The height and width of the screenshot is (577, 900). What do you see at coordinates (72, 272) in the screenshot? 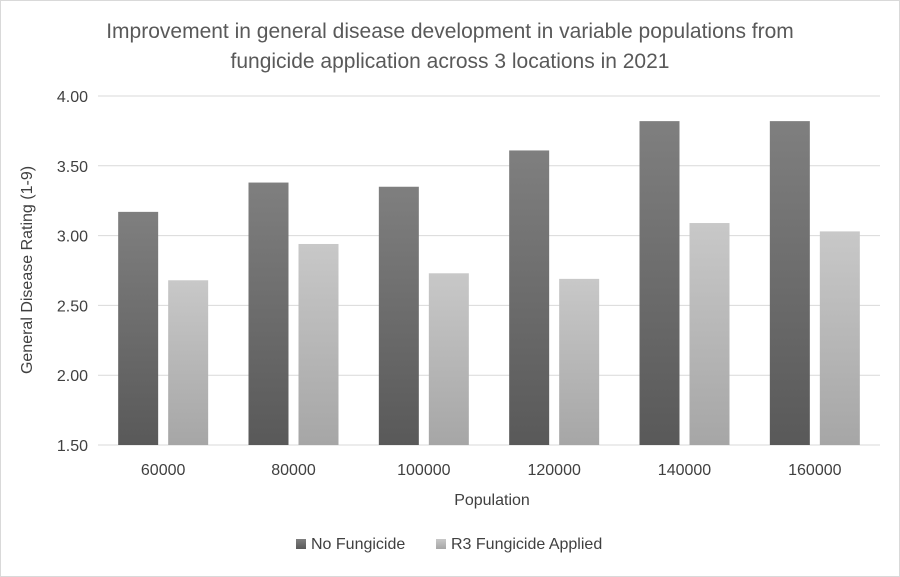
I see `y-axis-ticks: 1.50 2.00 2.50 3.00 3.50 4.00` at bounding box center [72, 272].